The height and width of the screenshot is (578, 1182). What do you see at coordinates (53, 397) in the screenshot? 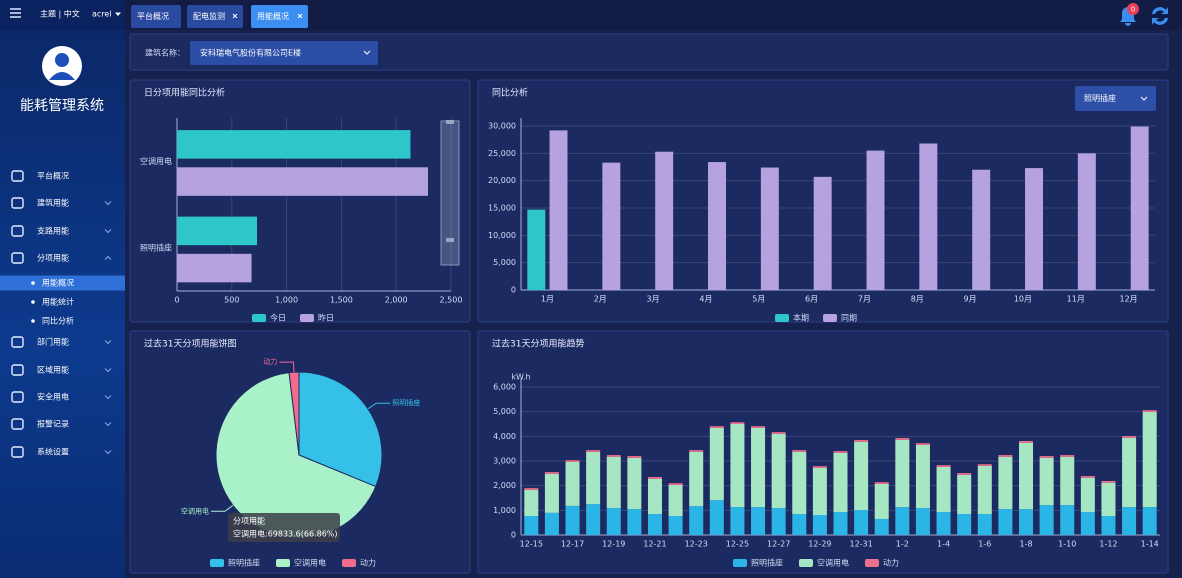
I see `menu-item: 安全用电` at bounding box center [53, 397].